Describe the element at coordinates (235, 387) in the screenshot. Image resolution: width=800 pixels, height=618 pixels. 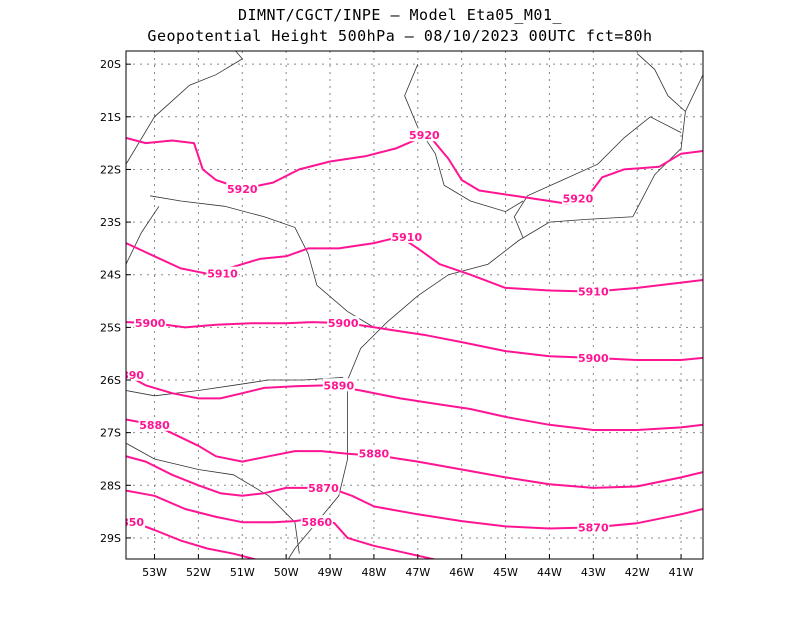
I see `state-border-pr-sc` at that location.